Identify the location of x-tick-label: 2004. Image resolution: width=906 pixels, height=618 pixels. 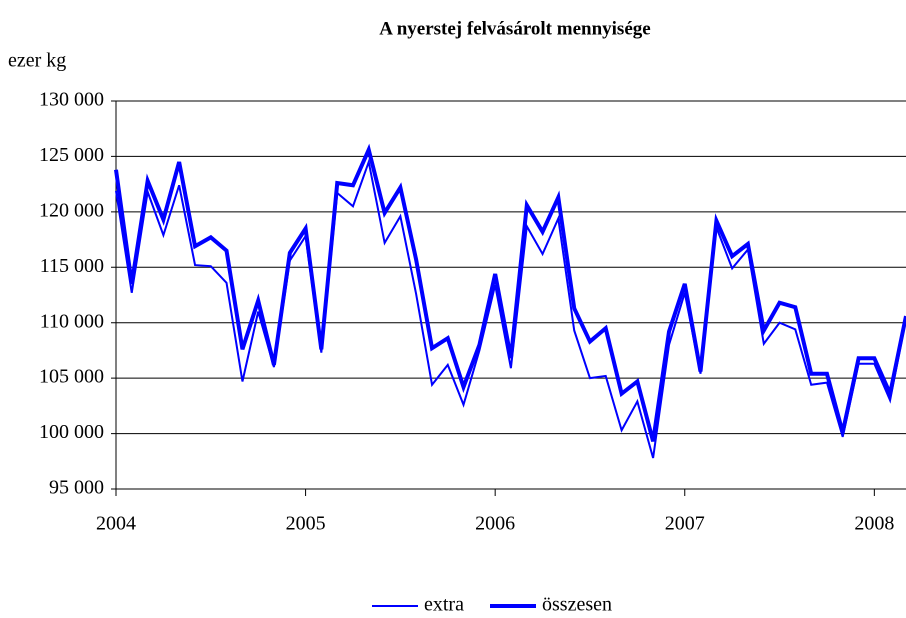
(116, 524).